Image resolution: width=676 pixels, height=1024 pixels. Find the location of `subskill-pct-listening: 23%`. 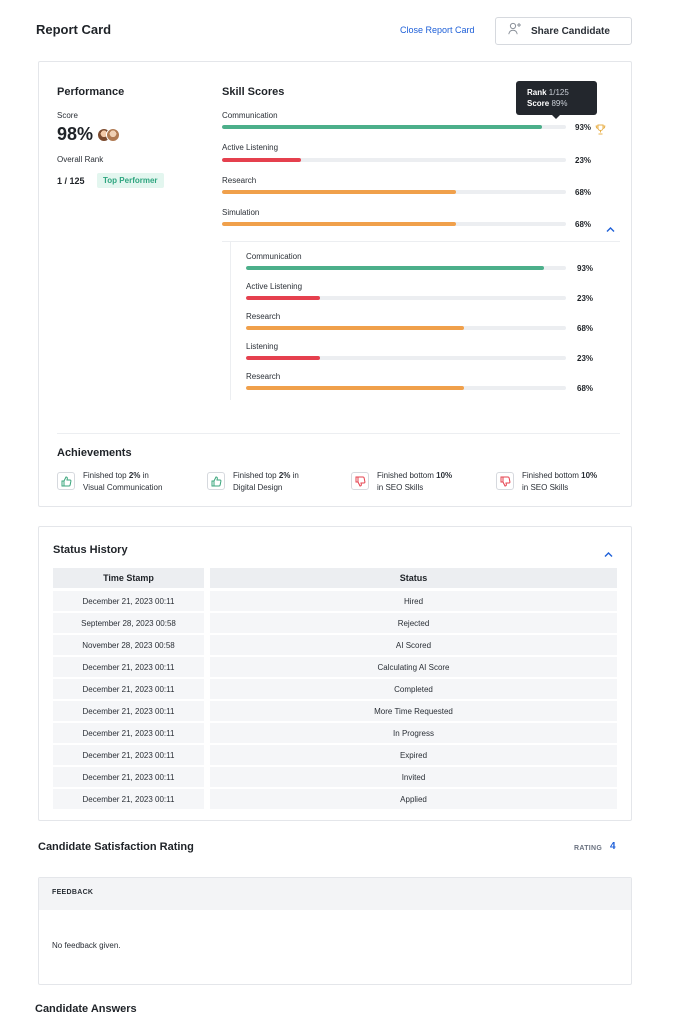

subskill-pct-listening: 23% is located at coordinates (585, 358).